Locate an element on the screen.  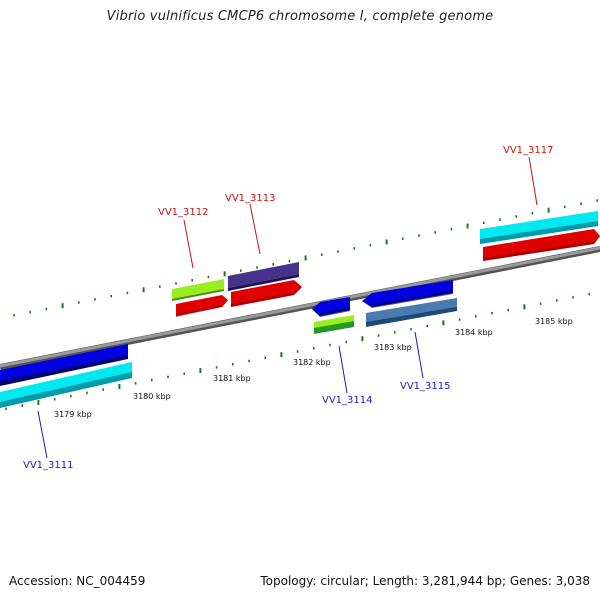
gene-label-vv1-3115: VV1_3115 is located at coordinates (425, 361).